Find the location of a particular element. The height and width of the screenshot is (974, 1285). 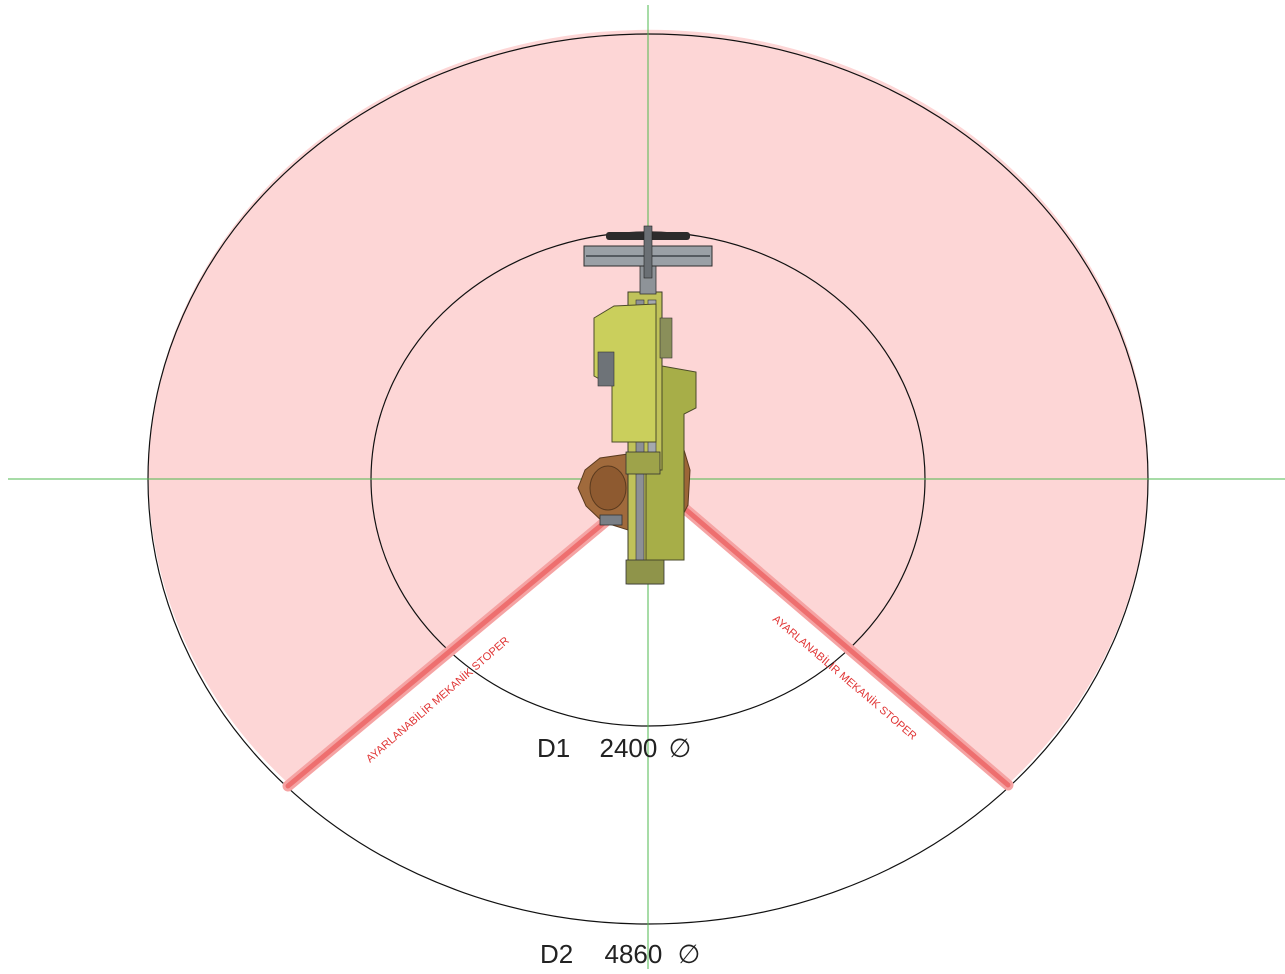

d2-name: D2 is located at coordinates (556, 954).